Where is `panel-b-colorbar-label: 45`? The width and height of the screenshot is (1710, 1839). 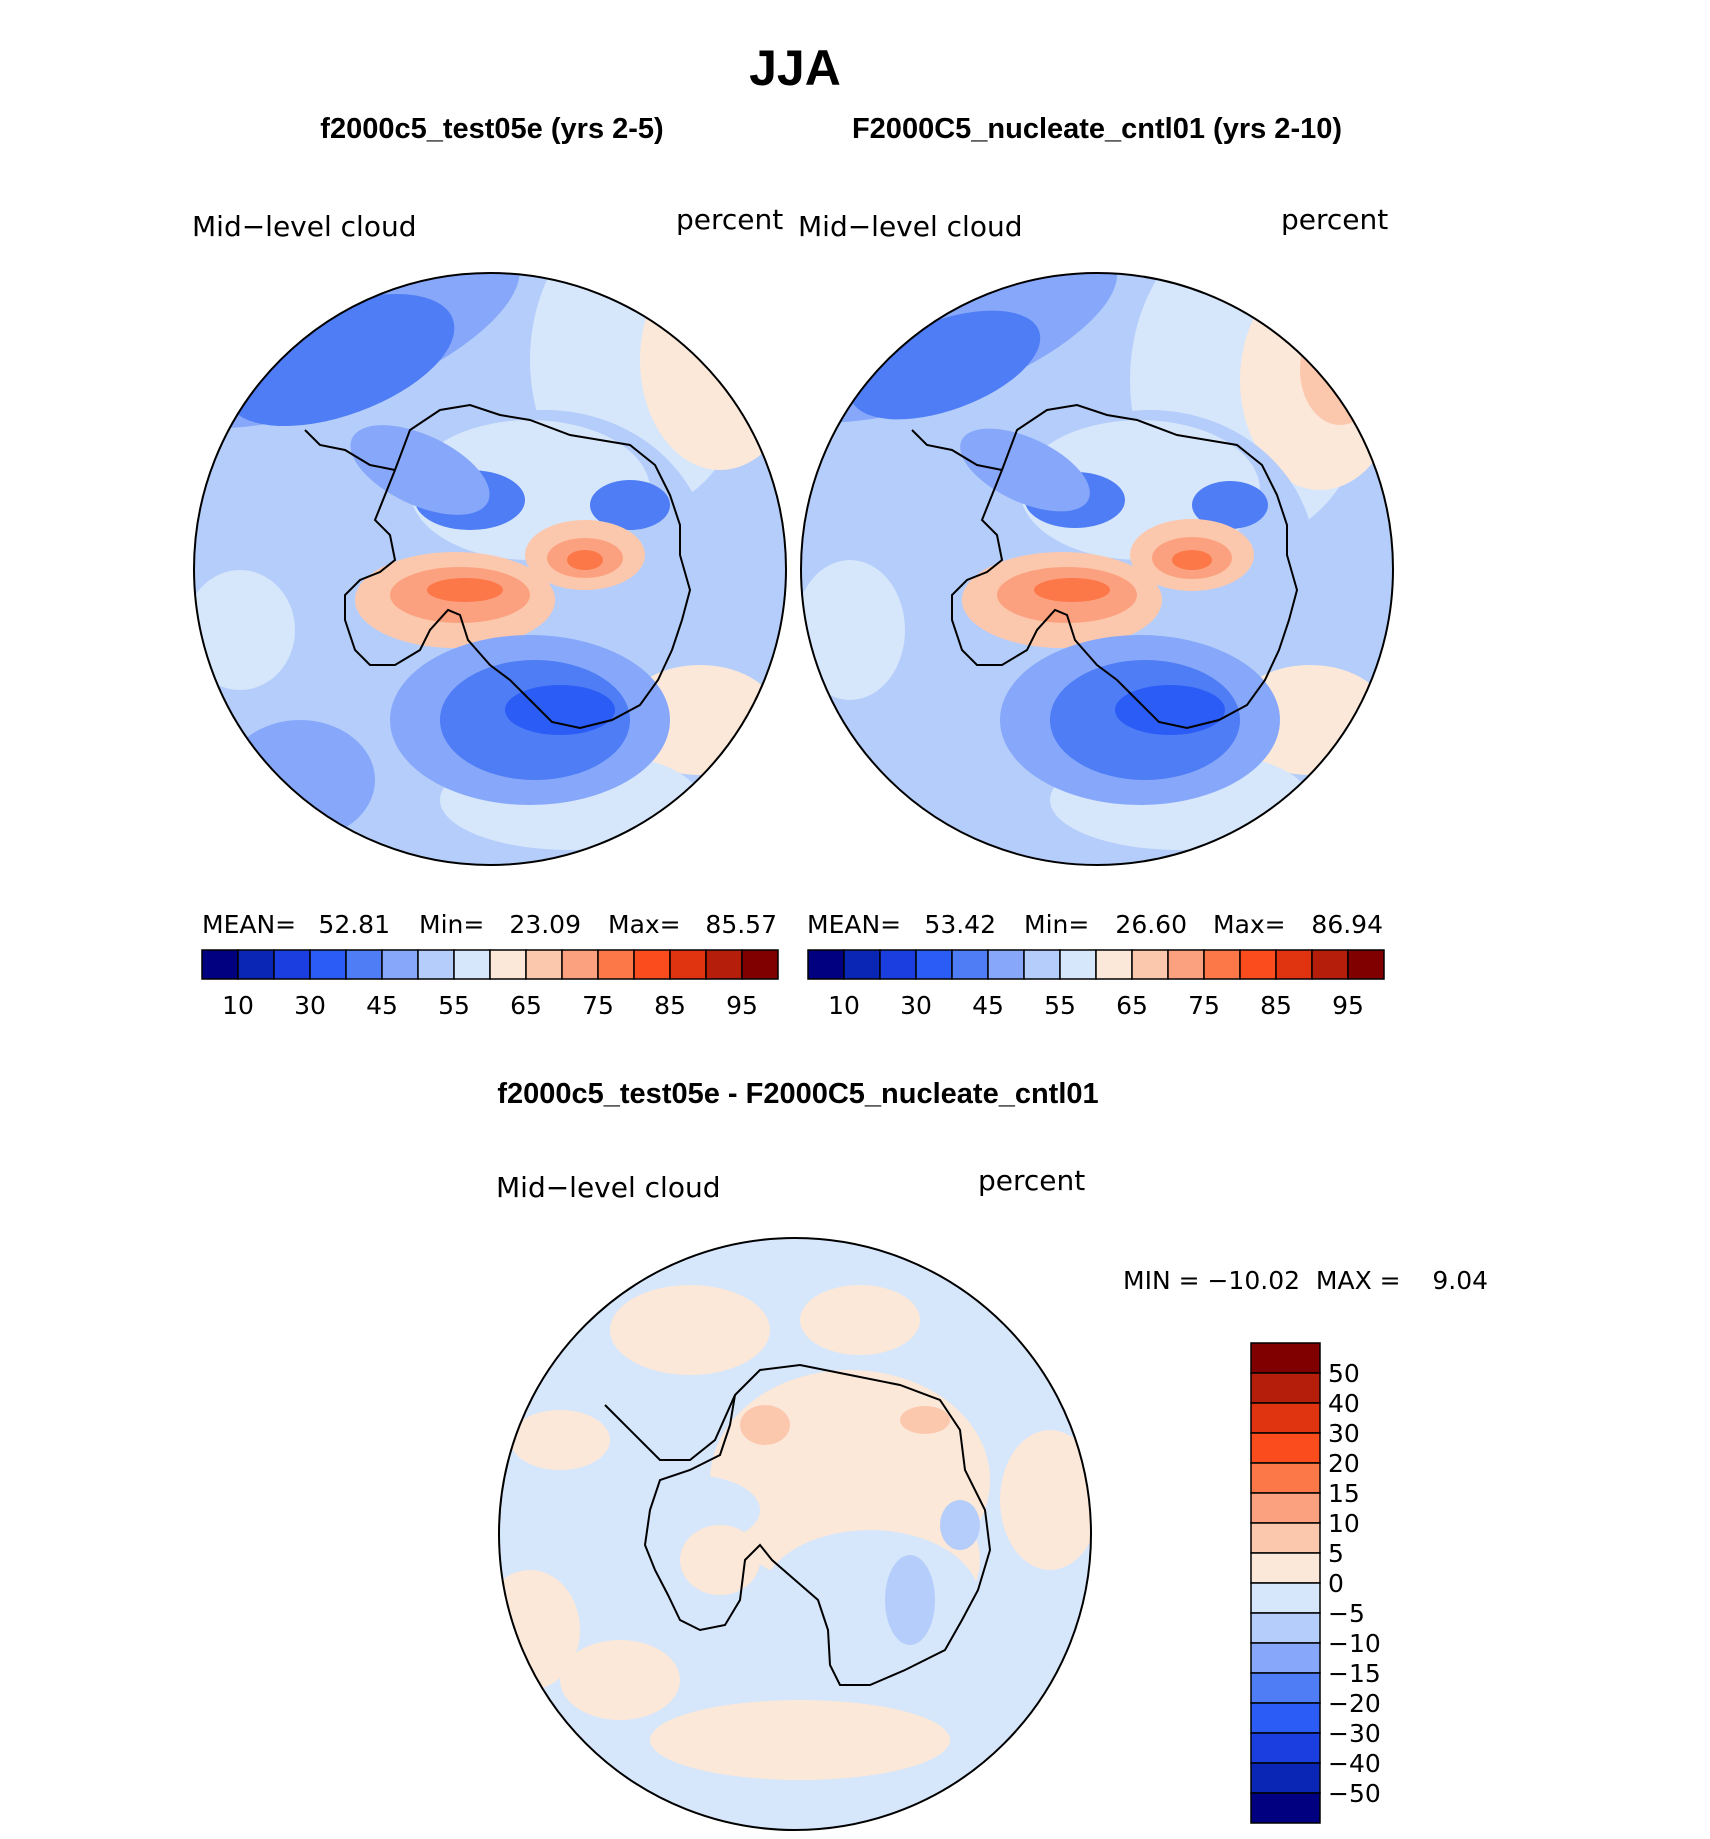 panel-b-colorbar-label: 45 is located at coordinates (988, 1005).